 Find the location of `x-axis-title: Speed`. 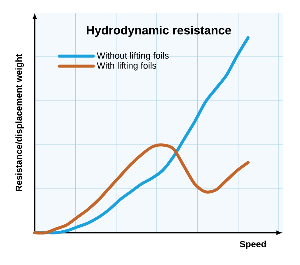

x-axis-title: Speed is located at coordinates (253, 245).